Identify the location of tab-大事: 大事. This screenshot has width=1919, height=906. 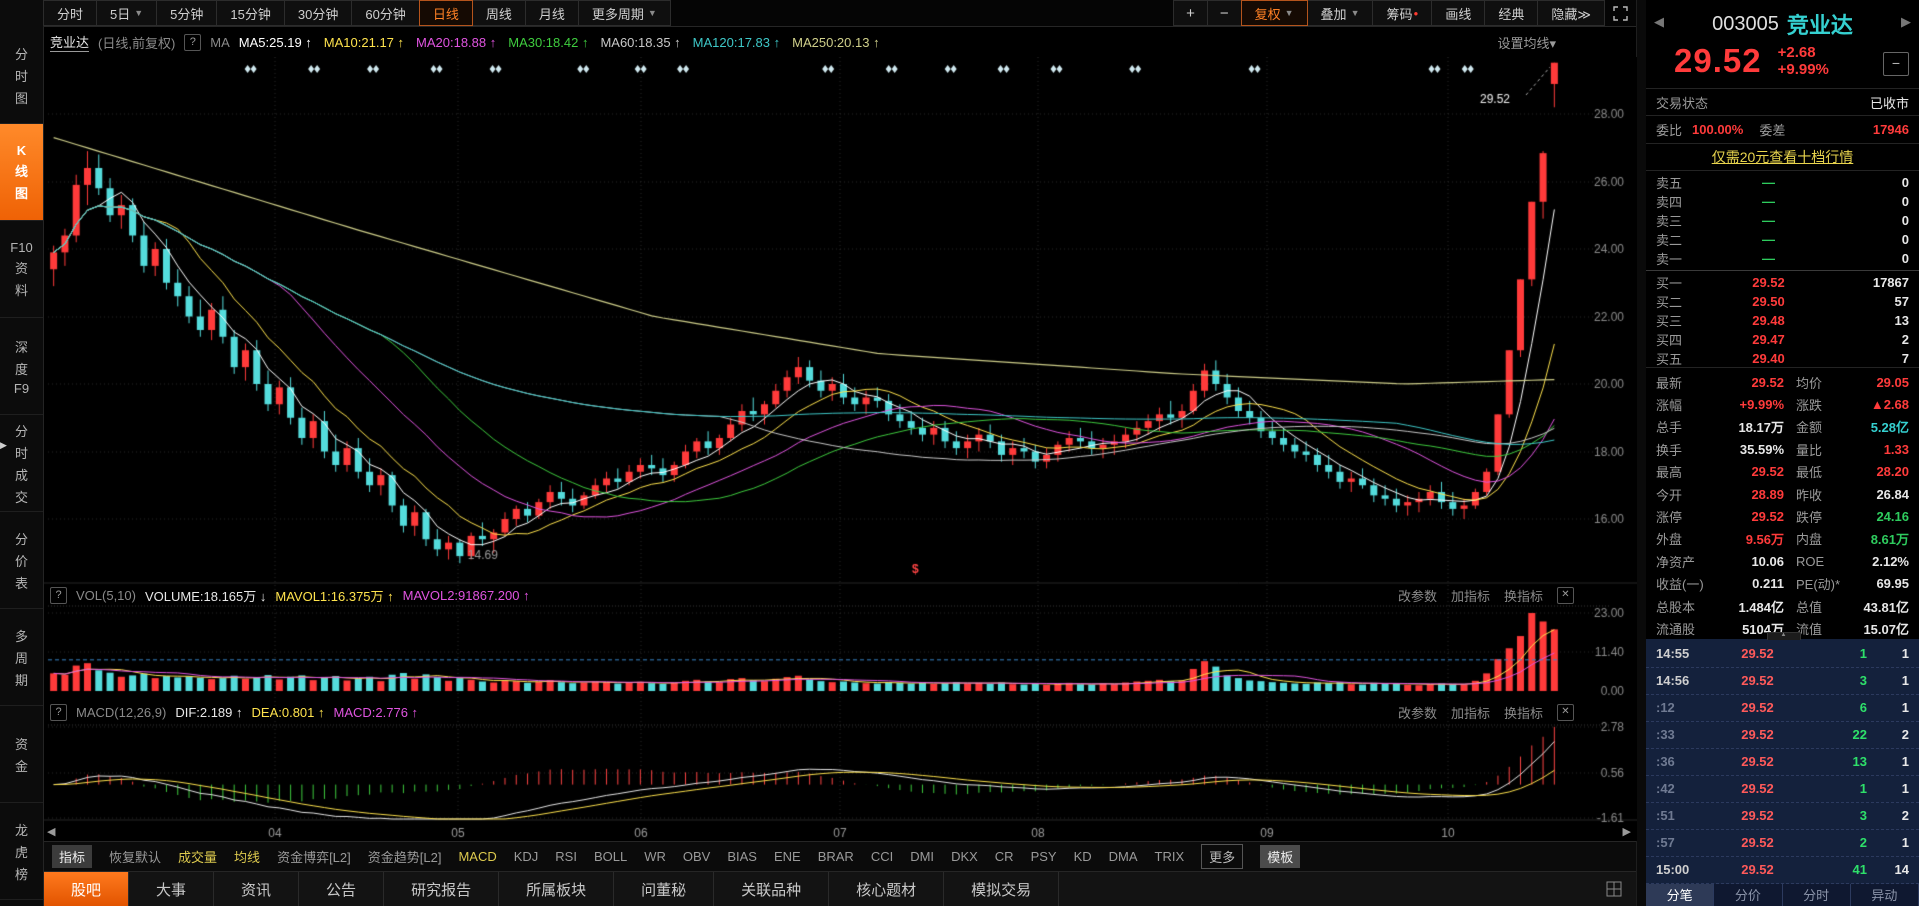
(172, 889).